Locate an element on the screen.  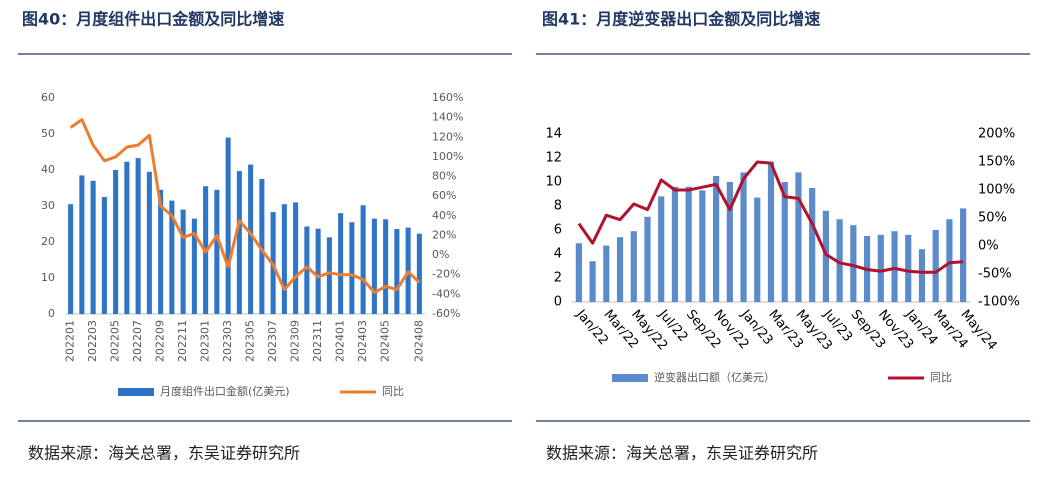
y-tick-label: 30 is located at coordinates (48, 205).